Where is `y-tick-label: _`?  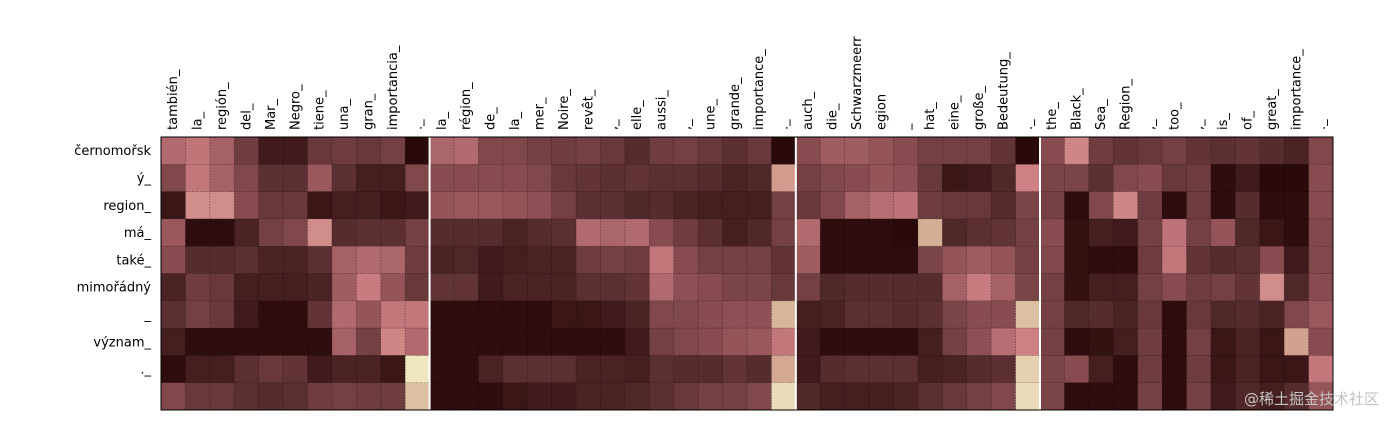 y-tick-label: _ is located at coordinates (148, 315).